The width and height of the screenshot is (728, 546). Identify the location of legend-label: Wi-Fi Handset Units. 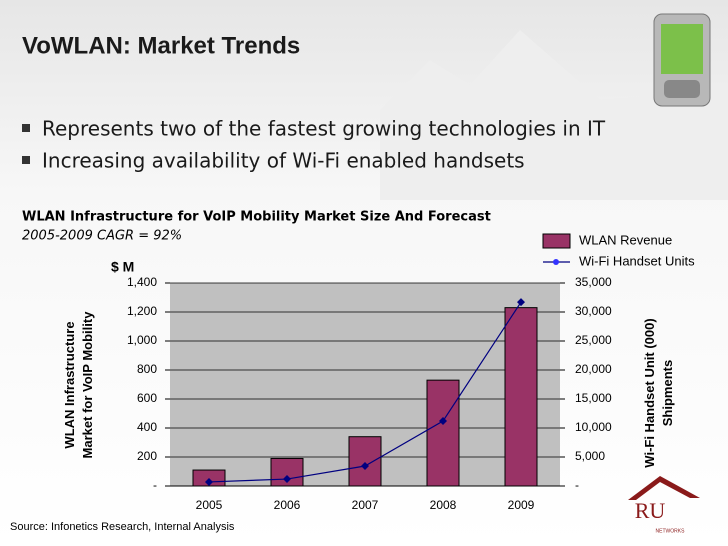
(637, 260).